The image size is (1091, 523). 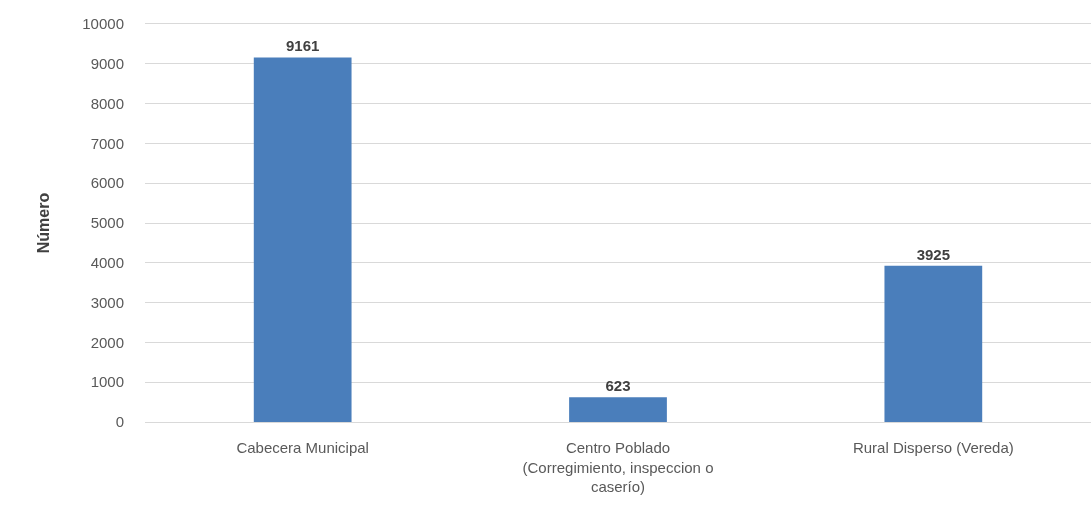 What do you see at coordinates (107, 103) in the screenshot?
I see `y-tick-label: 8000` at bounding box center [107, 103].